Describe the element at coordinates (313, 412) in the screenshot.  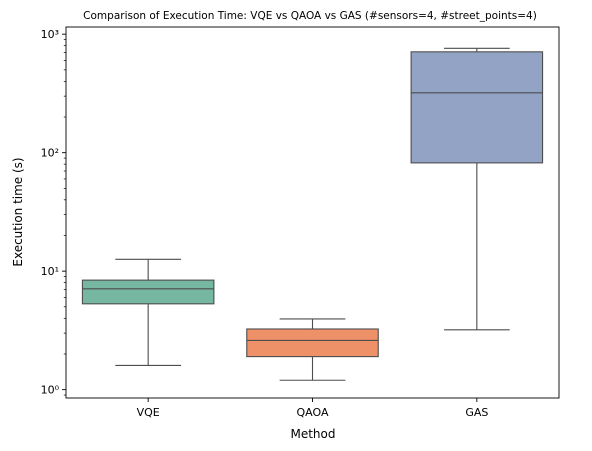
I see `x-tick-label-qaoa: QAOA` at that location.